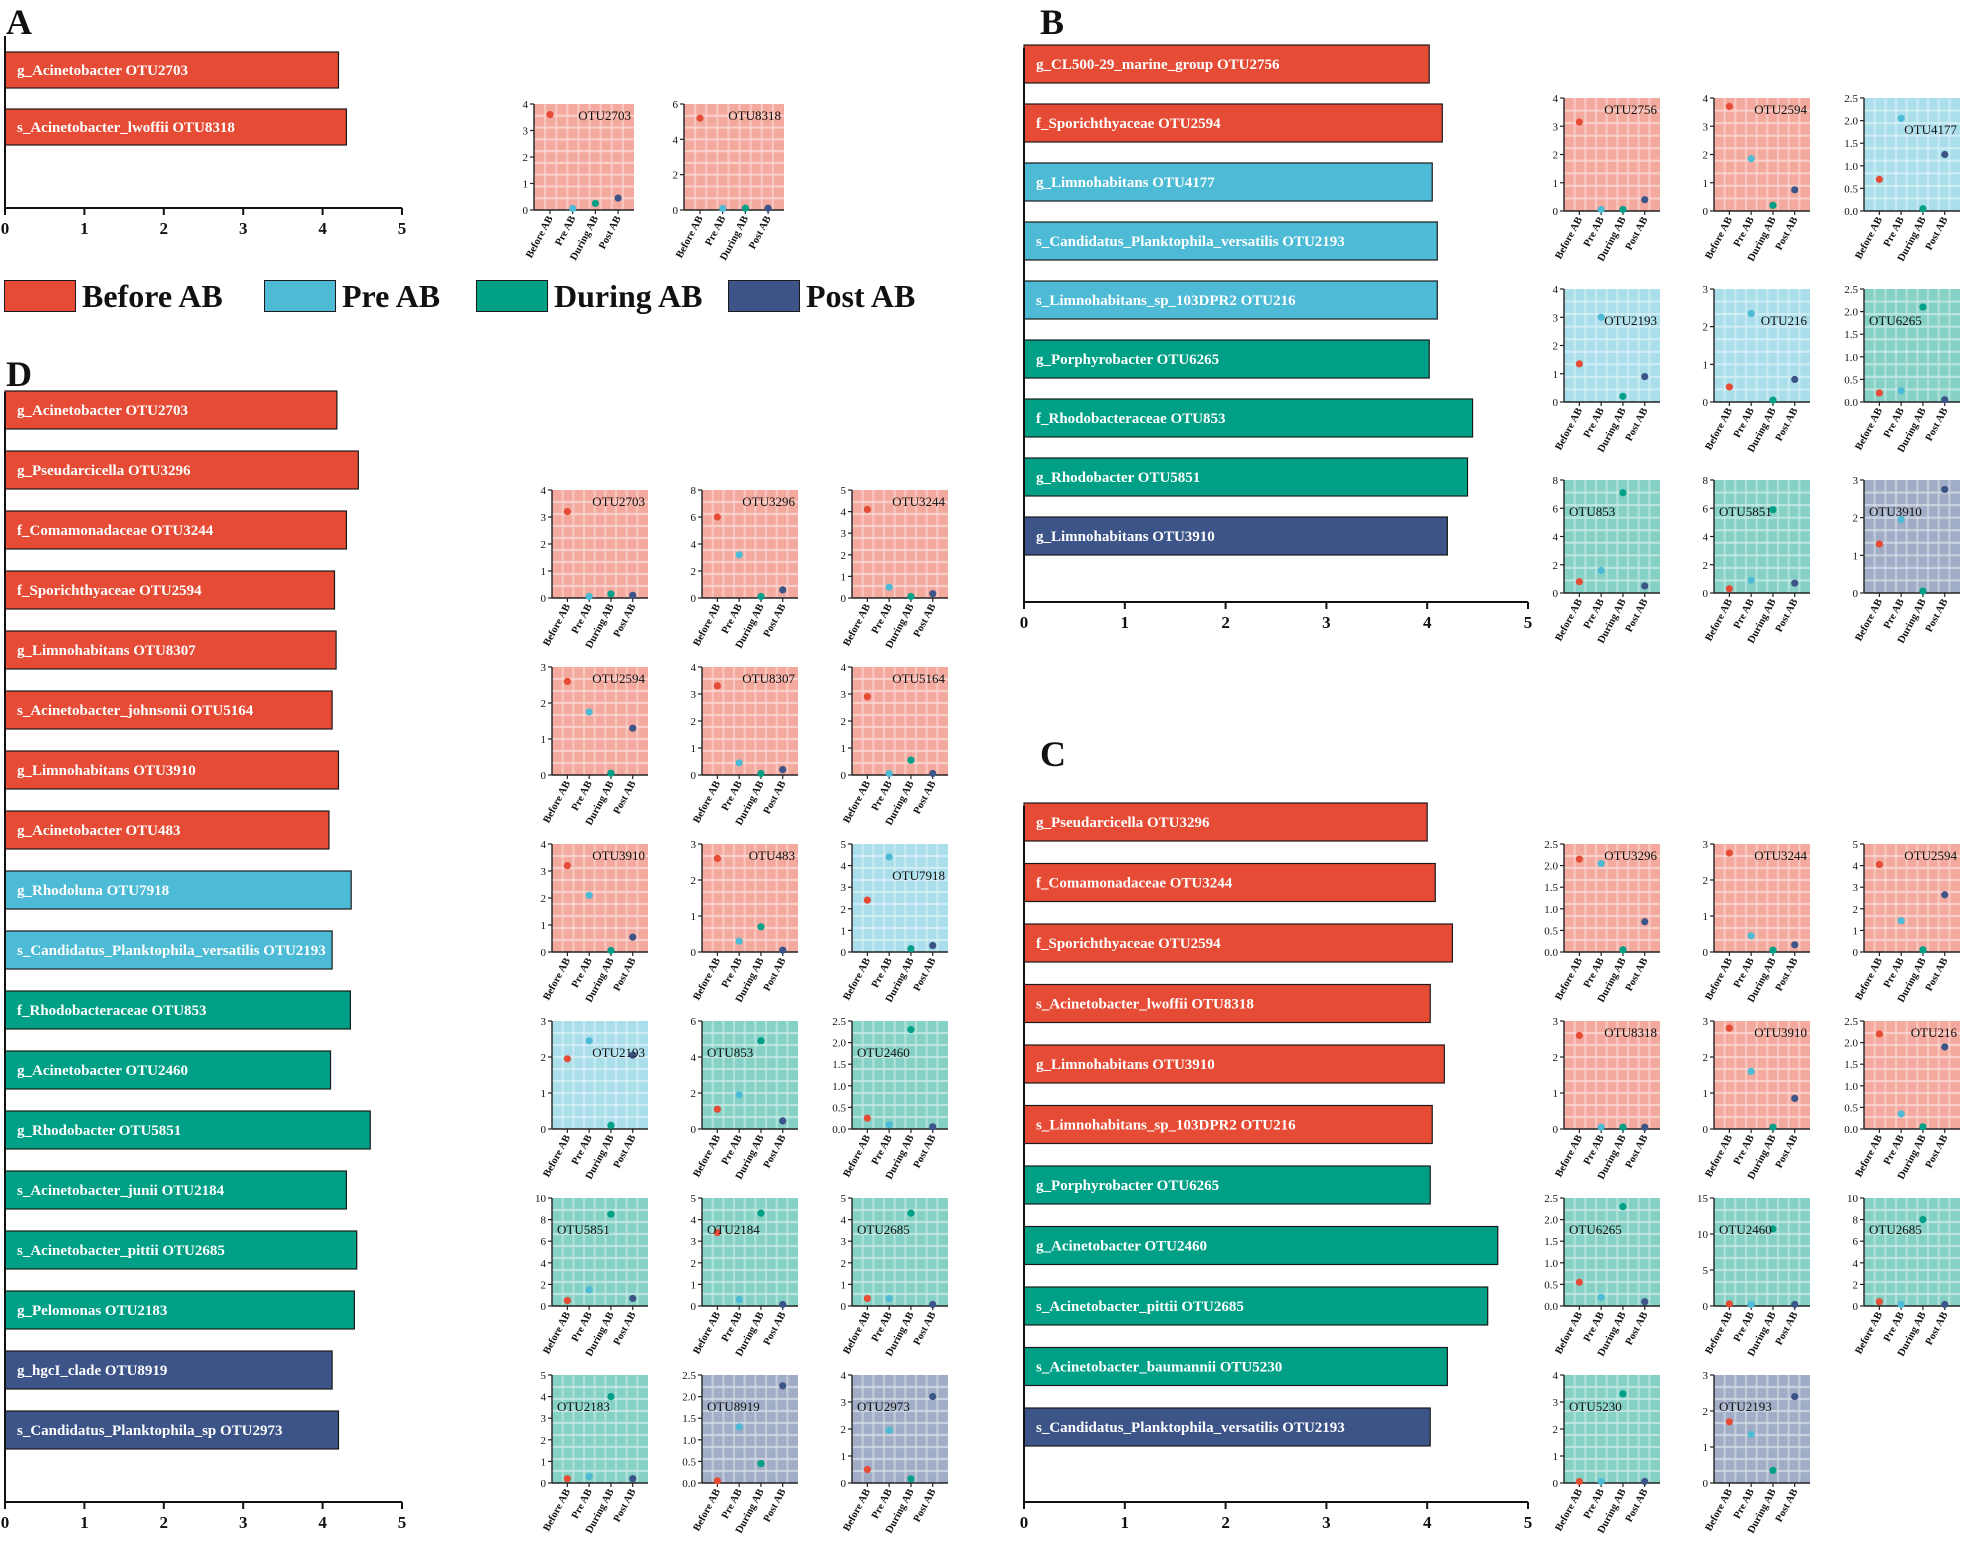 This screenshot has width=1986, height=1553. Describe the element at coordinates (761, 1213) in the screenshot. I see `mini-point-d-otu2184-during-ab` at that location.